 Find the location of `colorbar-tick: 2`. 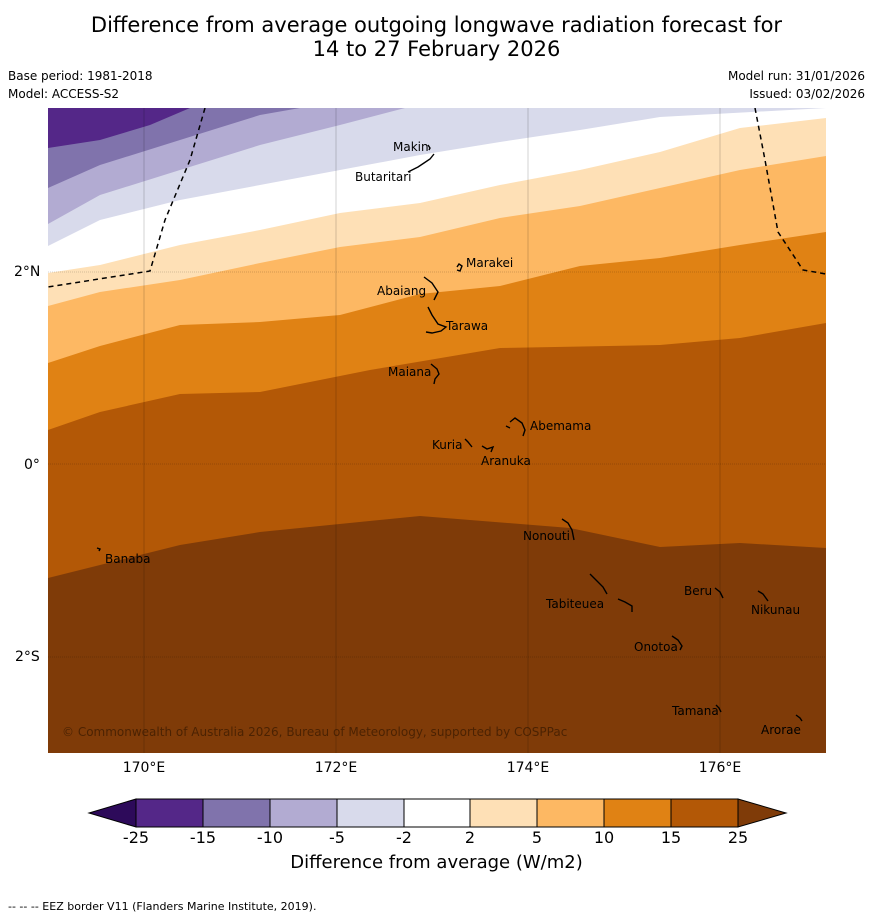

colorbar-tick: 2 is located at coordinates (470, 837).